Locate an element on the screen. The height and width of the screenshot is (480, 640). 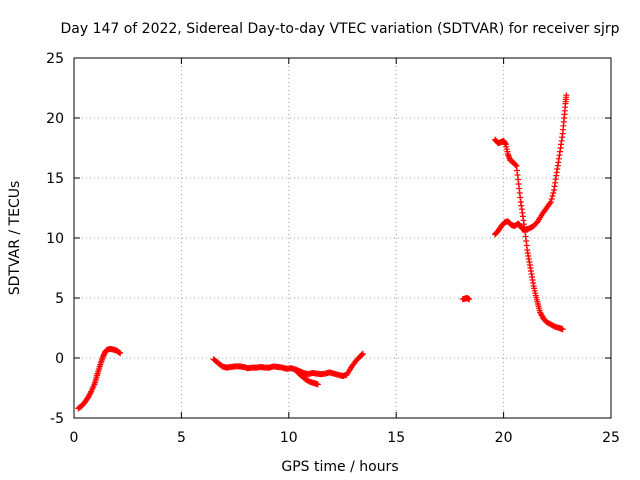
y-tick-label: 5 is located at coordinates (59, 299).